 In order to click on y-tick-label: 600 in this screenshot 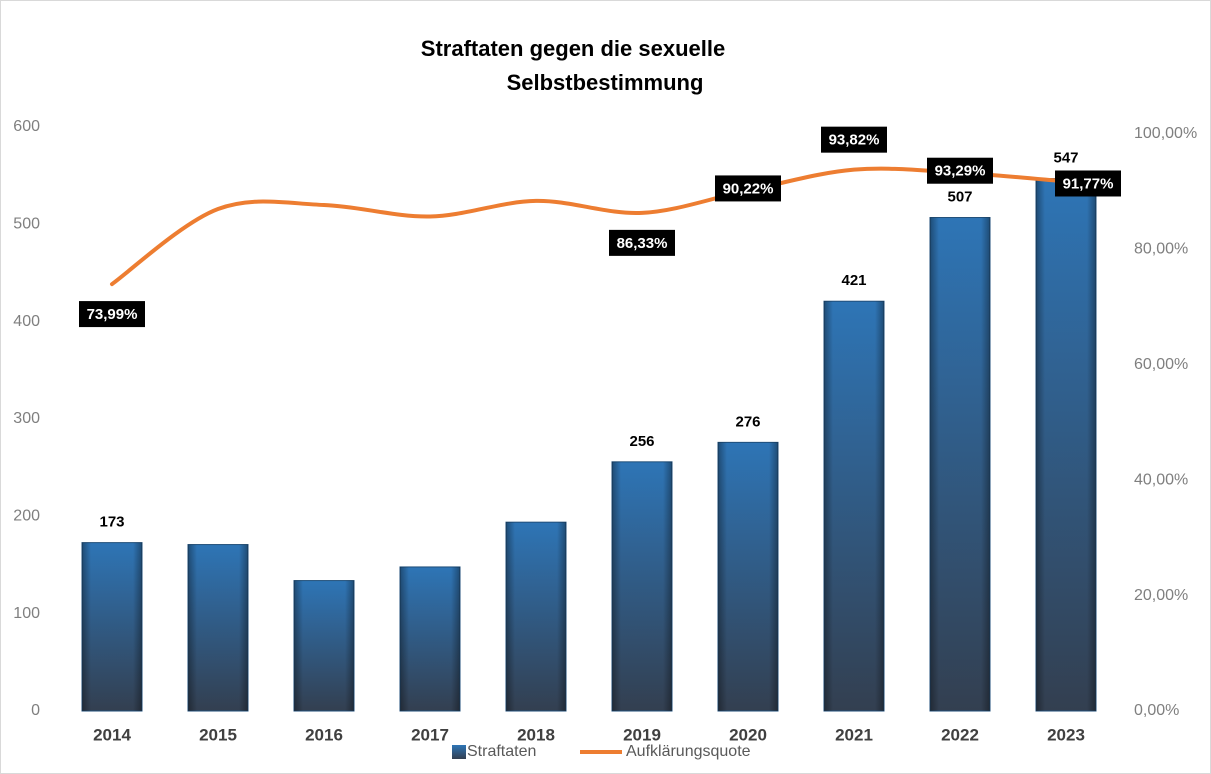, I will do `click(26, 126)`.